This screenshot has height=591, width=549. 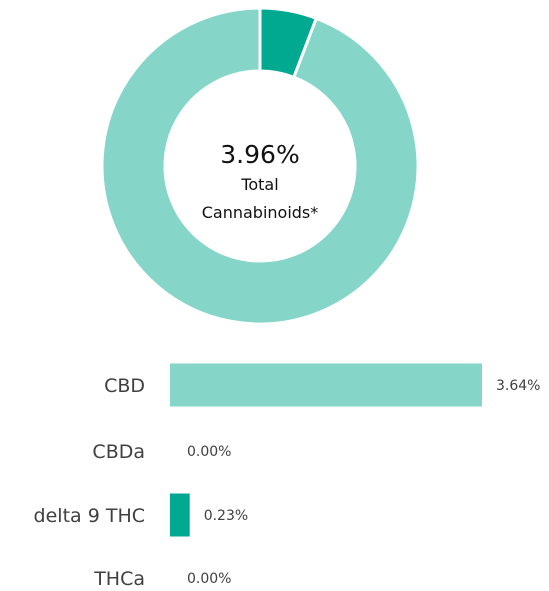 What do you see at coordinates (326, 385) in the screenshot?
I see `bar-cbd` at bounding box center [326, 385].